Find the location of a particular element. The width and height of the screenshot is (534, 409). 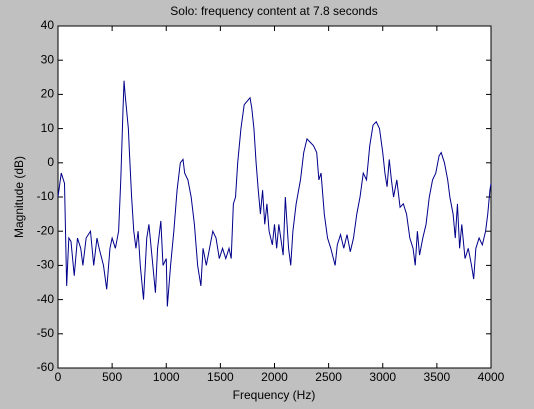

y-tick-label: -50 is located at coordinates (46, 333).